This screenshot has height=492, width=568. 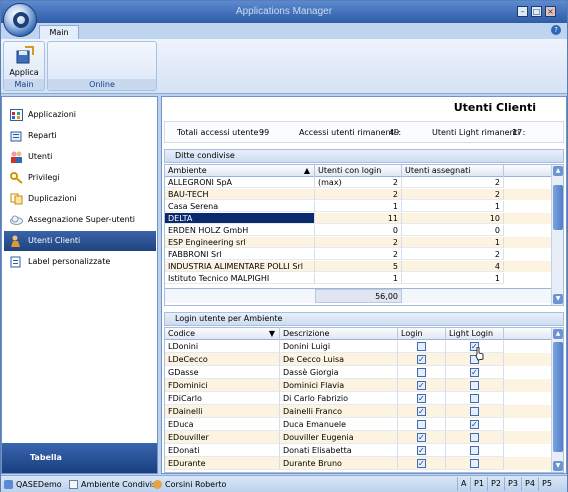 What do you see at coordinates (358, 254) in the screenshot?
I see `shared-row: FABBRONI Srl 2 2` at bounding box center [358, 254].